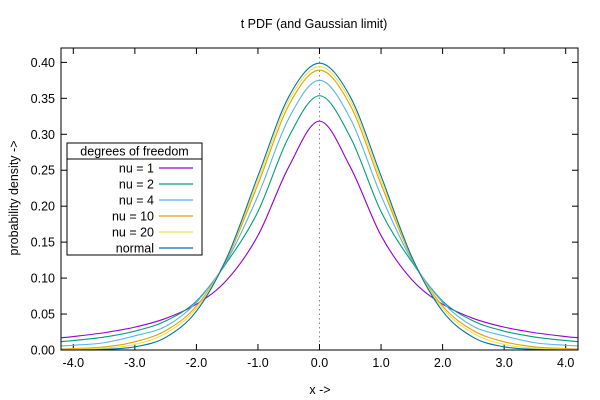  Describe the element at coordinates (380, 363) in the screenshot. I see `x-tick-label: 1.0` at that location.